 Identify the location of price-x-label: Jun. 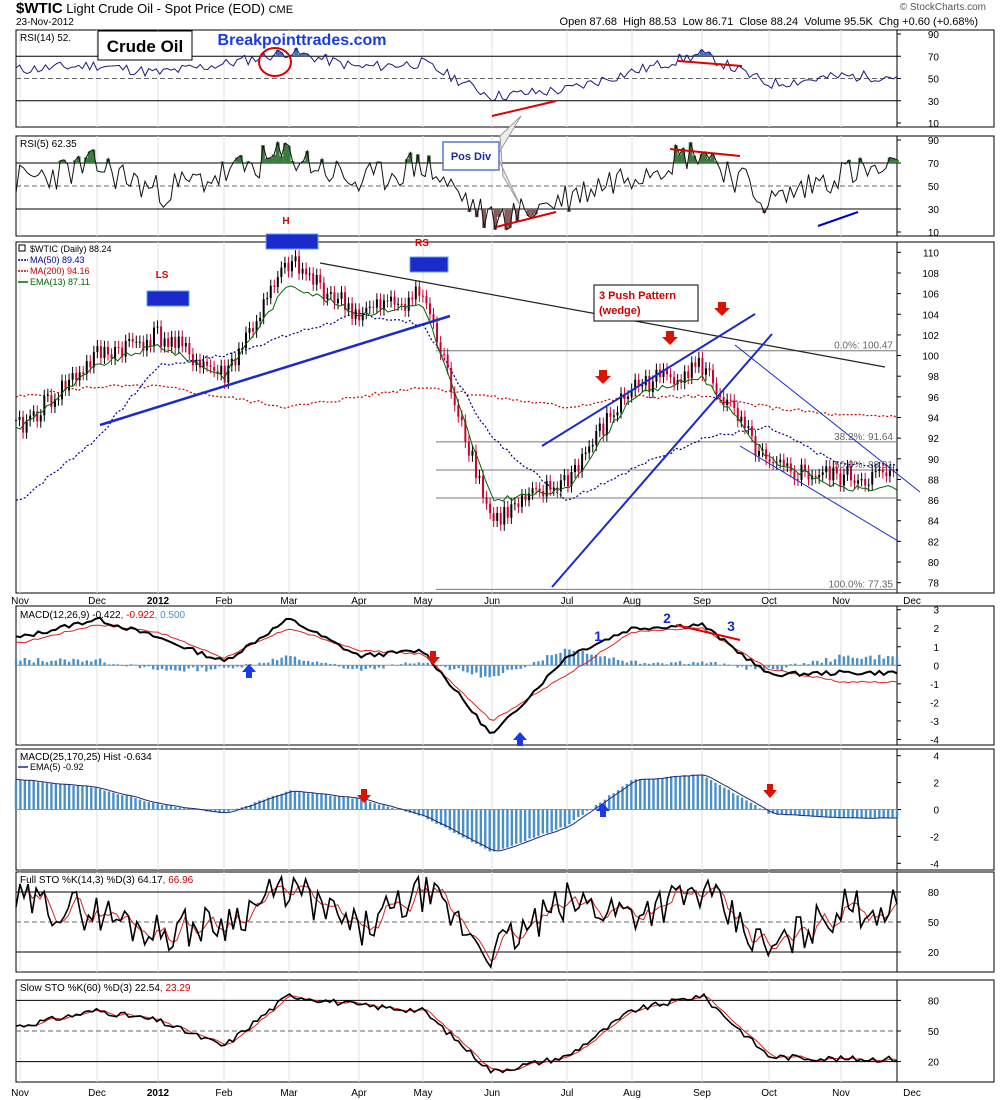
(492, 601).